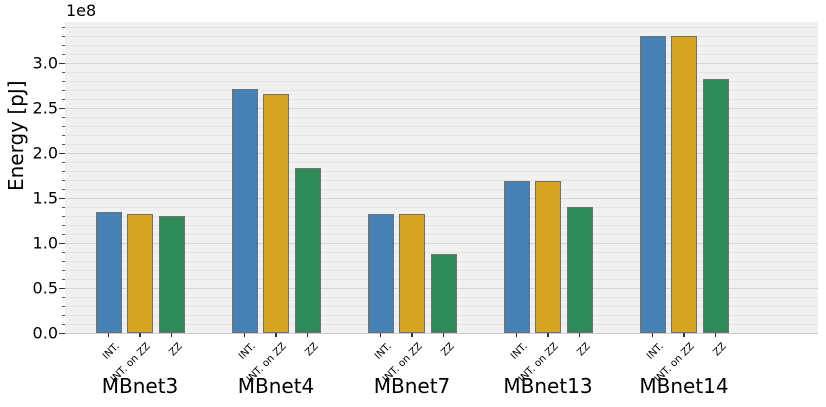 The width and height of the screenshot is (826, 407). Describe the element at coordinates (579, 270) in the screenshot. I see `bar-MBnet13-ZZ` at that location.